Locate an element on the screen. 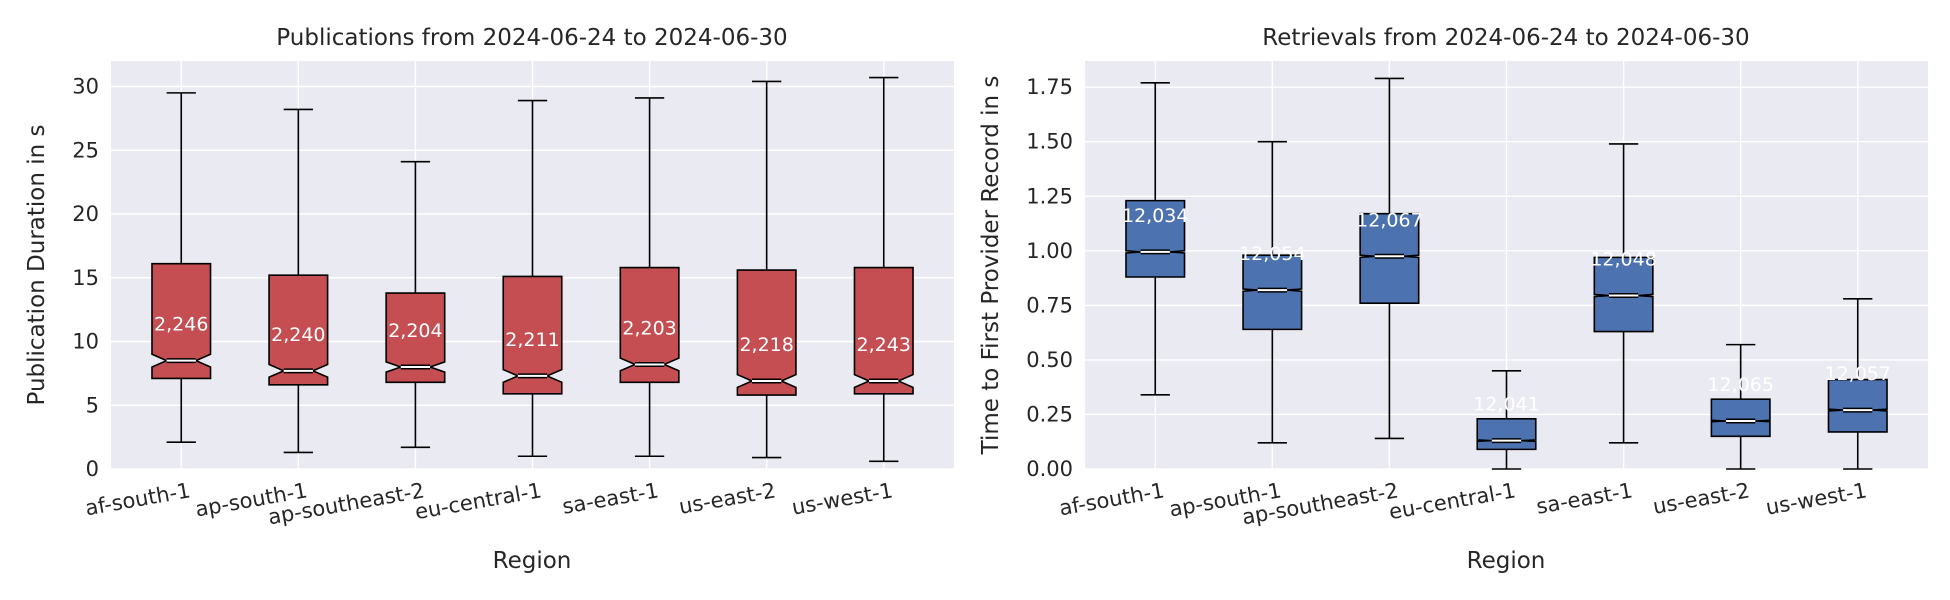 The width and height of the screenshot is (1950, 600). y-tick-label: 0.25 is located at coordinates (1049, 414).